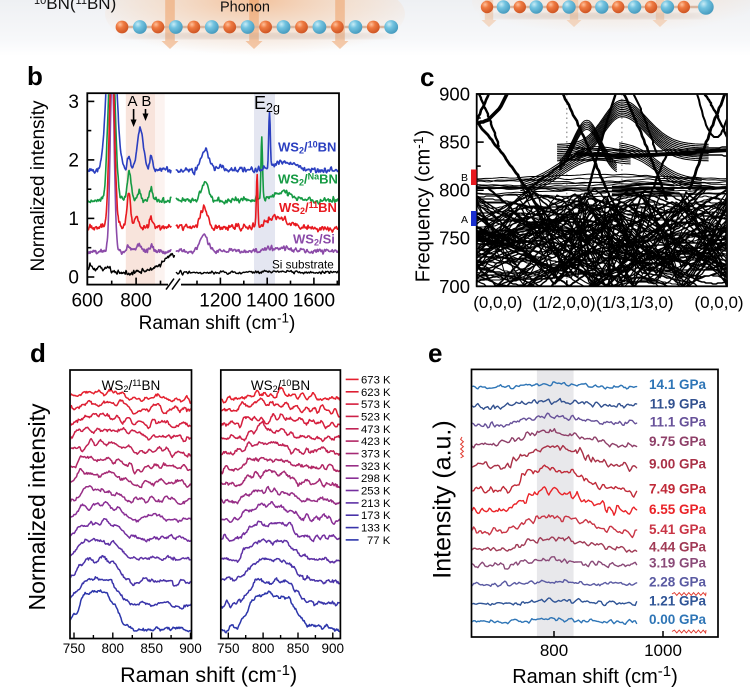 The image size is (750, 700). Describe the element at coordinates (376, 529) in the screenshot. I see `svg-text: 133 K` at that location.